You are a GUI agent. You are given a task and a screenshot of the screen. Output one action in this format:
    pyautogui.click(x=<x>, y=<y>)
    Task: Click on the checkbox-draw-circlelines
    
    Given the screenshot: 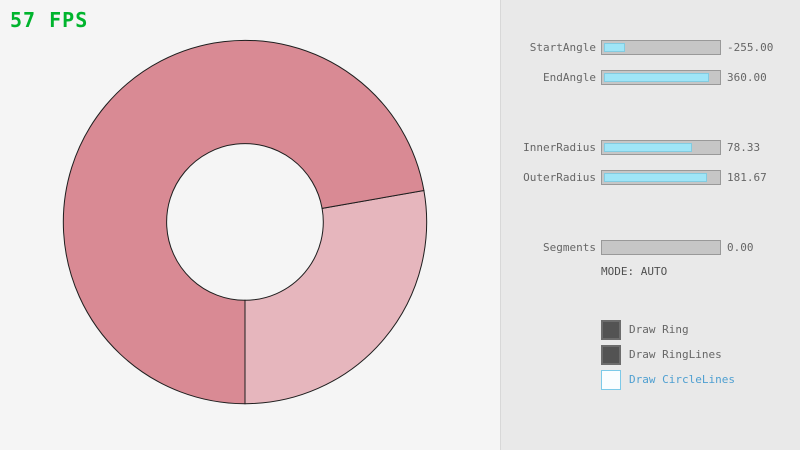 What is the action you would take?
    pyautogui.click(x=611, y=380)
    